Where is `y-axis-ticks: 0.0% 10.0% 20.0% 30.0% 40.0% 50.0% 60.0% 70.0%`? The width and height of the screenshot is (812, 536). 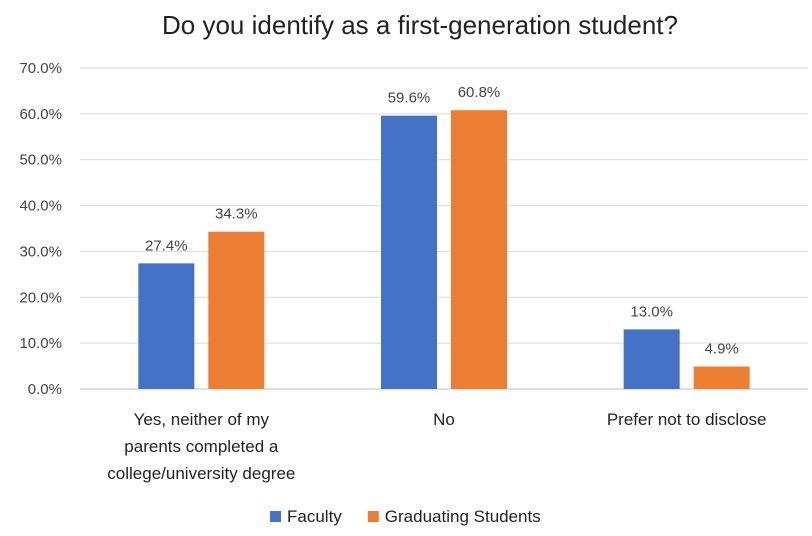 y-axis-ticks: 0.0% 10.0% 20.0% 30.0% 40.0% 50.0% 60.0% 70.0% is located at coordinates (40, 229).